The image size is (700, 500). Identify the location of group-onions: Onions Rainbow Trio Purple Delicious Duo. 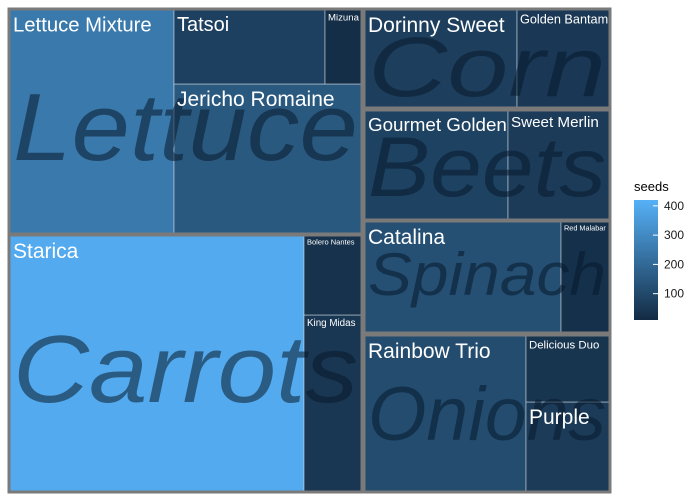
(487, 413).